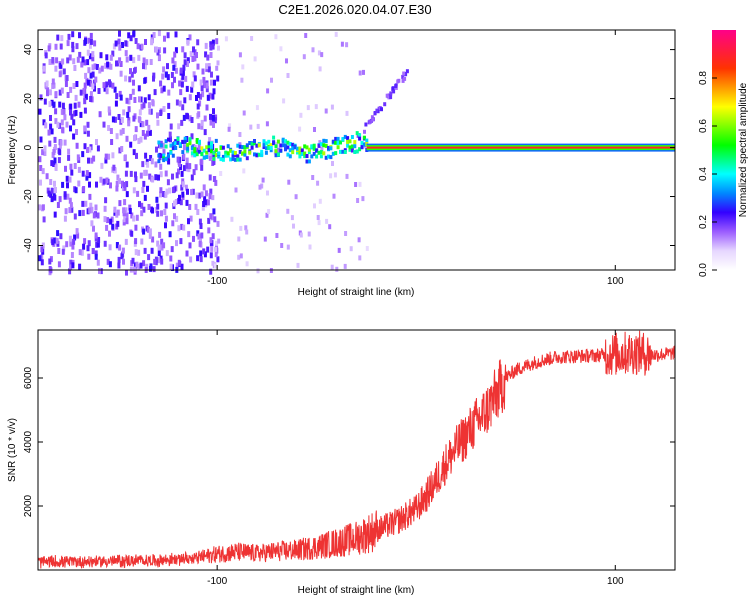  I want to click on spectrogram-y-label: Frequency (Hz), so click(12, 150).